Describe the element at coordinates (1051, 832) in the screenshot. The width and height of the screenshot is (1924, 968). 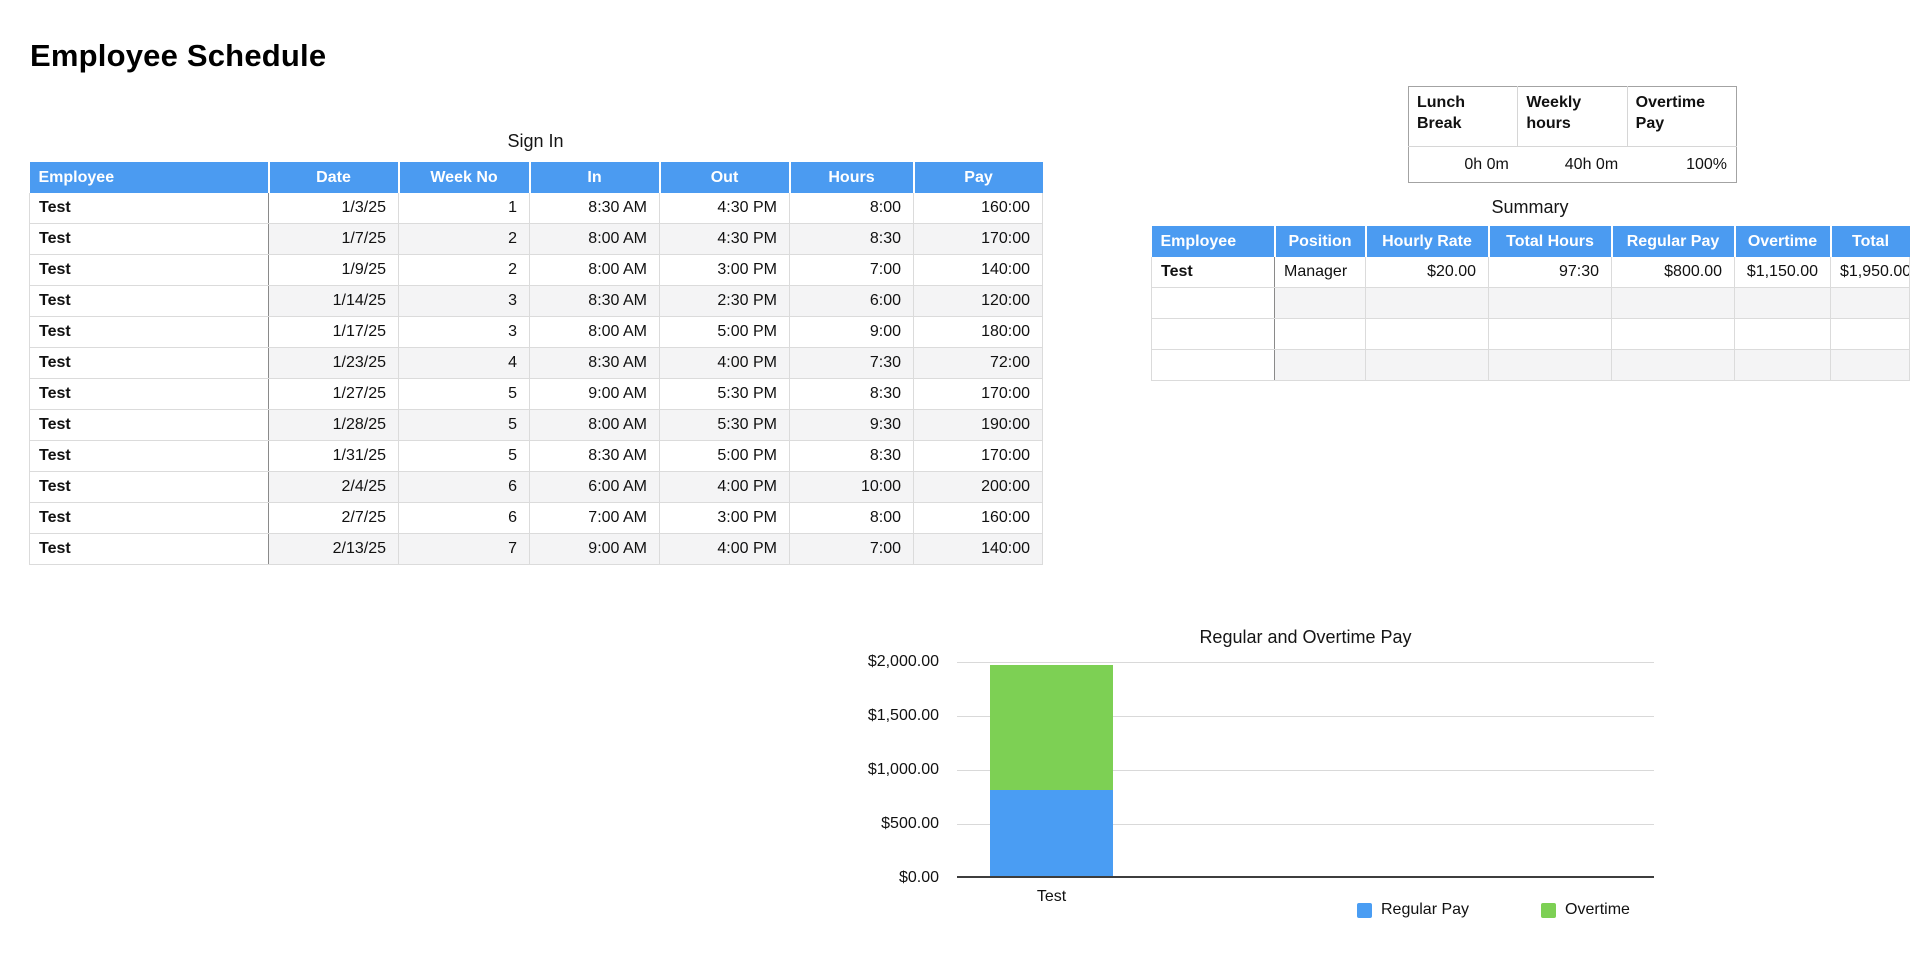
I see `bar-segment-regular-pay` at that location.